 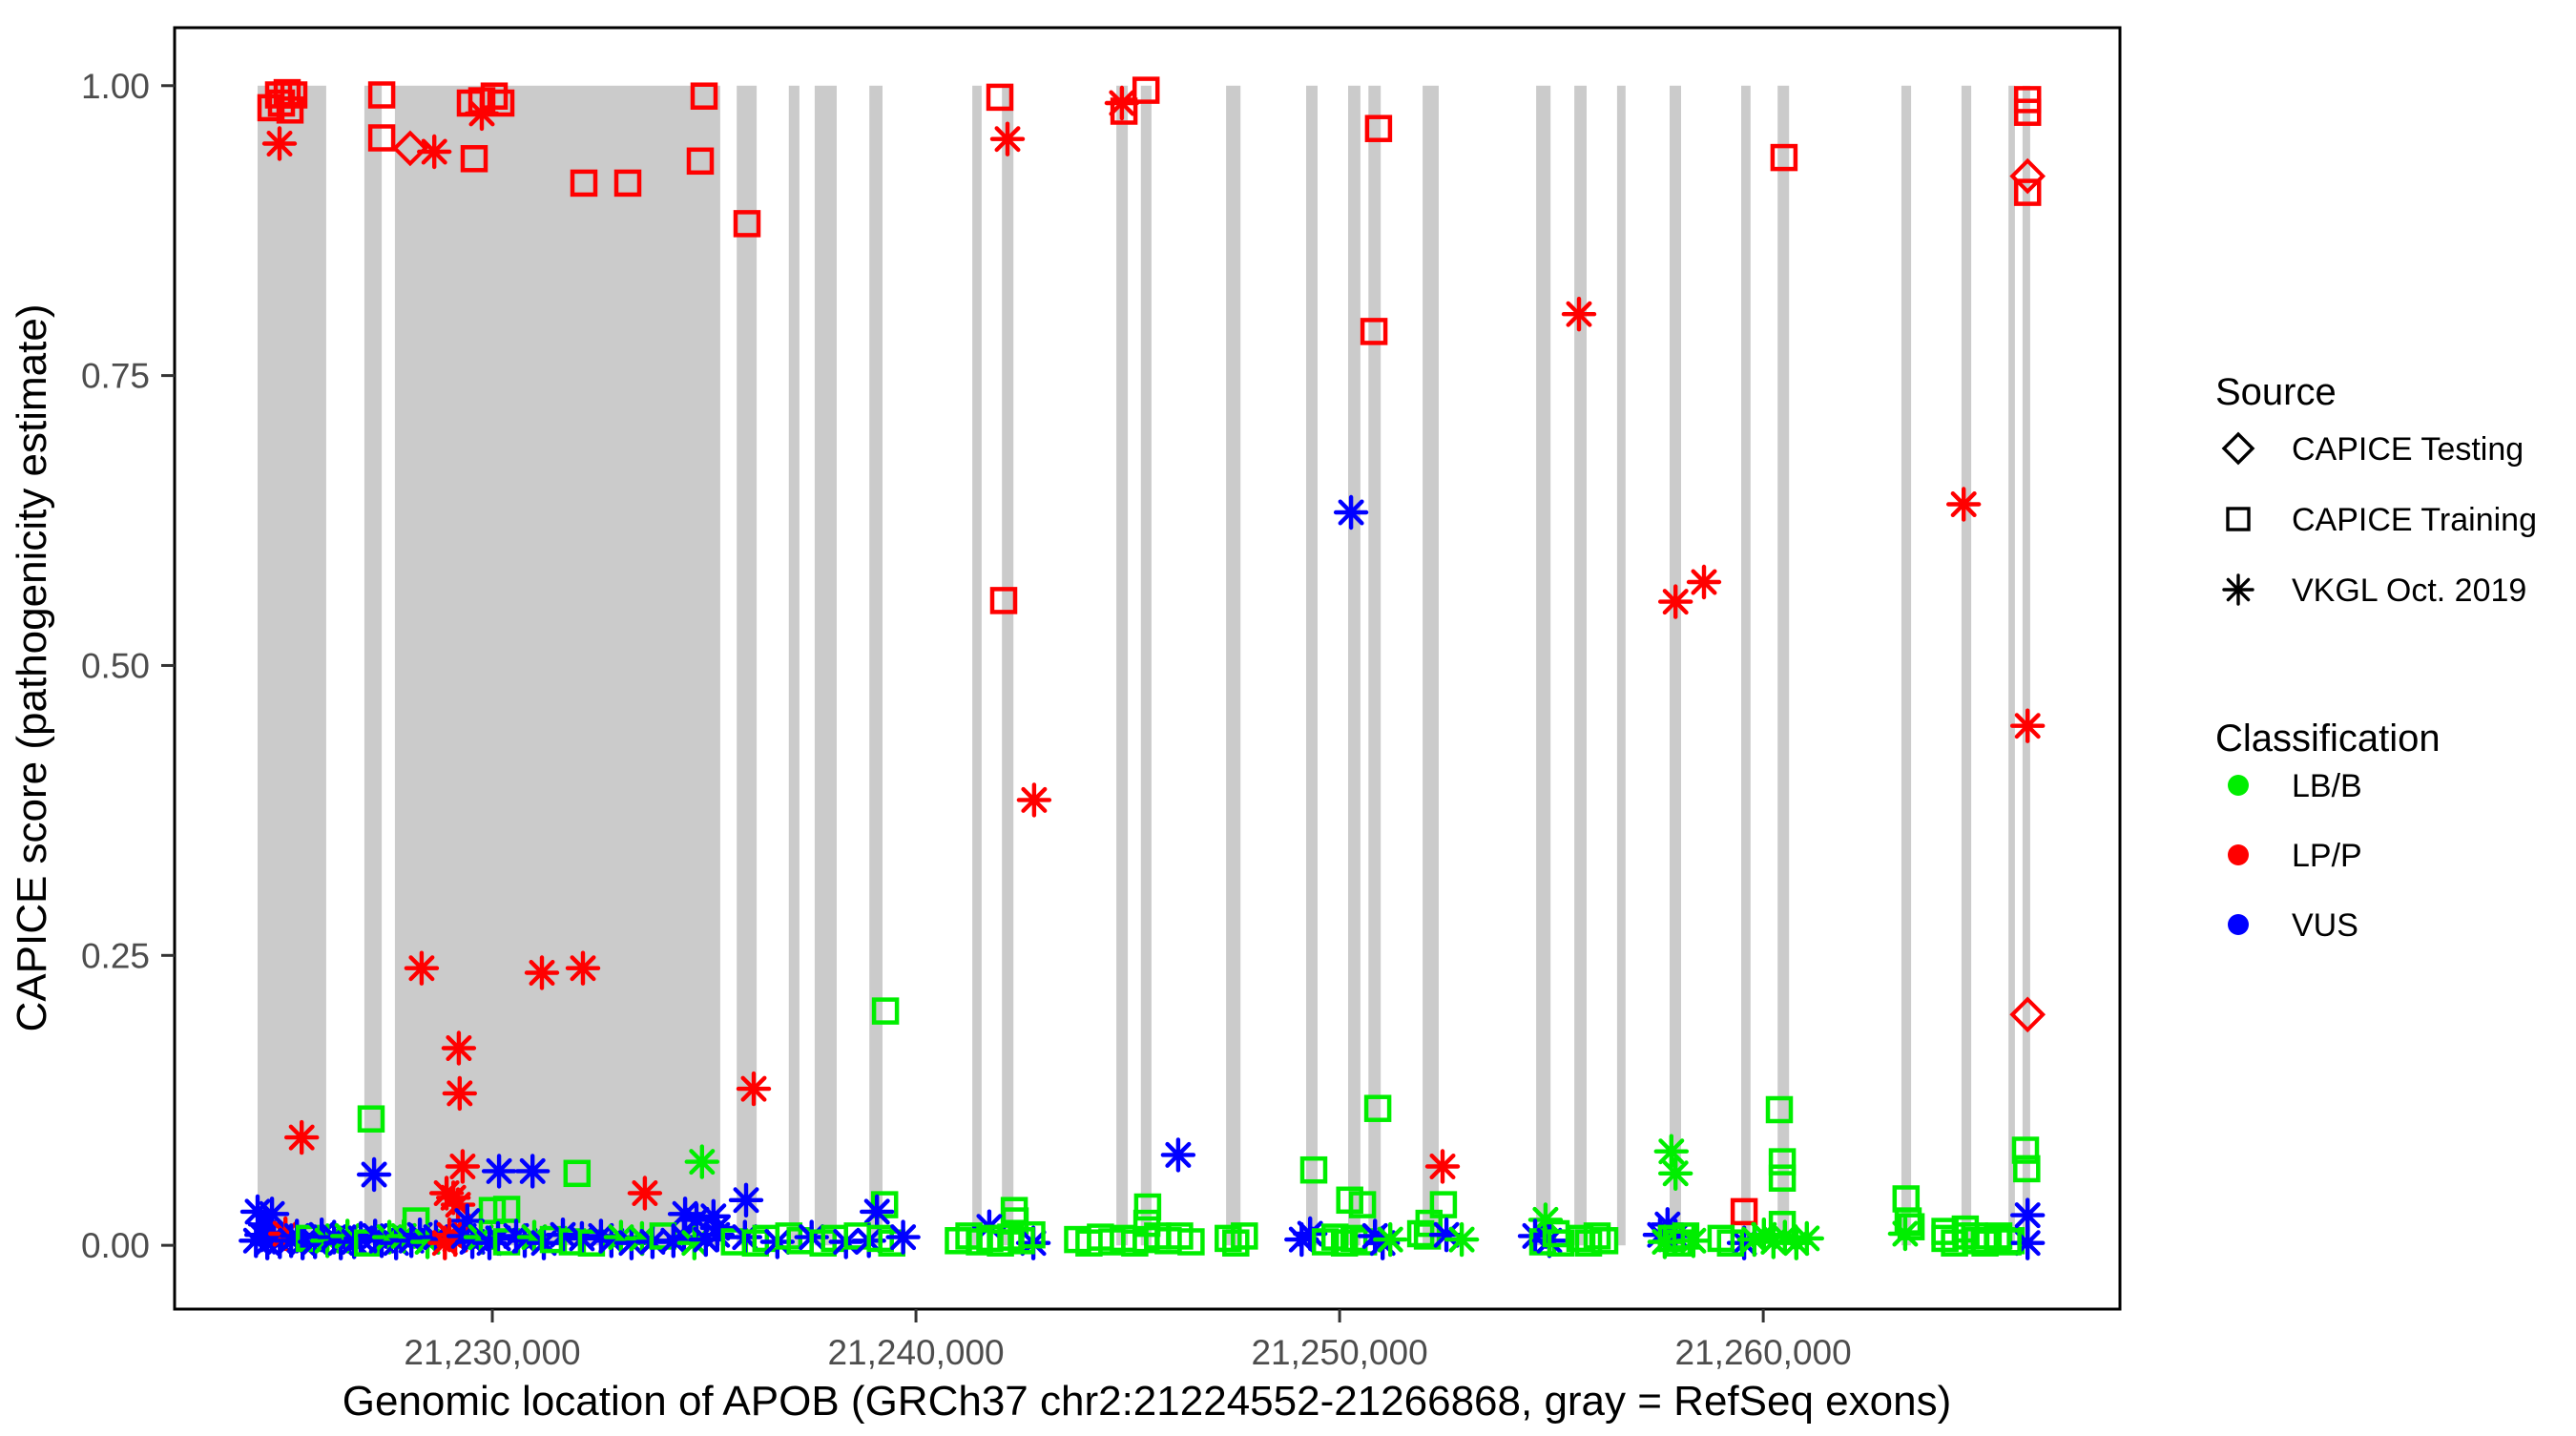 What do you see at coordinates (115, 955) in the screenshot?
I see `y-tick-label: 0.25` at bounding box center [115, 955].